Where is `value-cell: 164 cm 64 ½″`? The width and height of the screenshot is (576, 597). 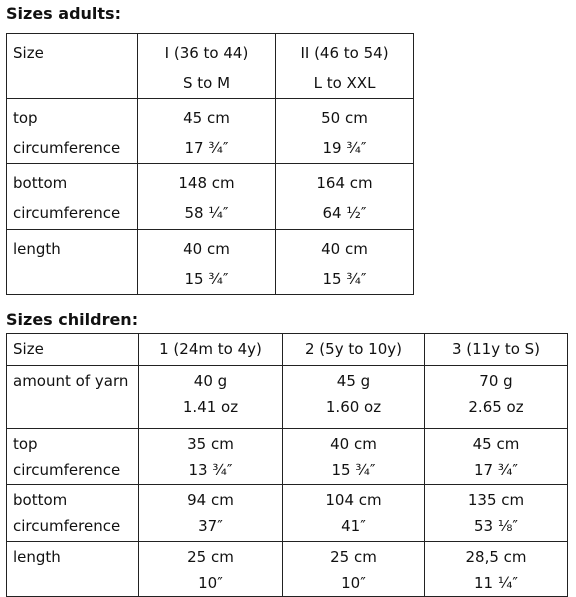
value-cell: 164 cm 64 ½″ is located at coordinates (344, 196).